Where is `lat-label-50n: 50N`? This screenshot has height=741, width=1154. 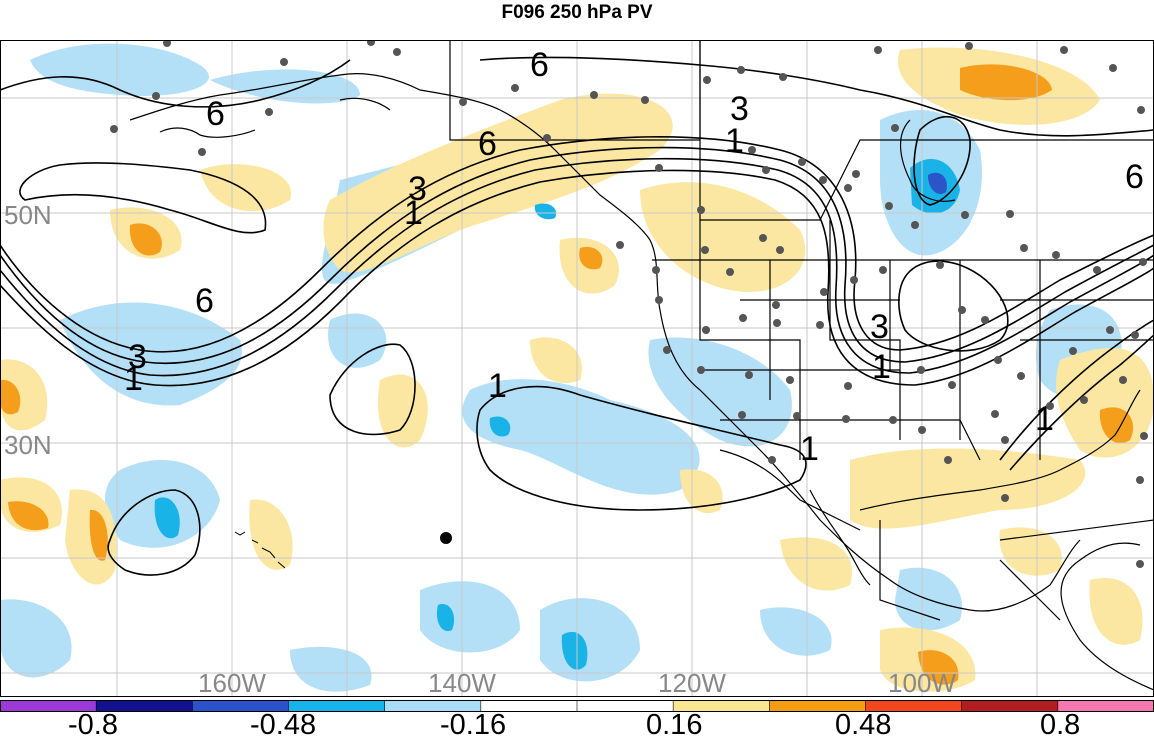 lat-label-50n: 50N is located at coordinates (28, 215).